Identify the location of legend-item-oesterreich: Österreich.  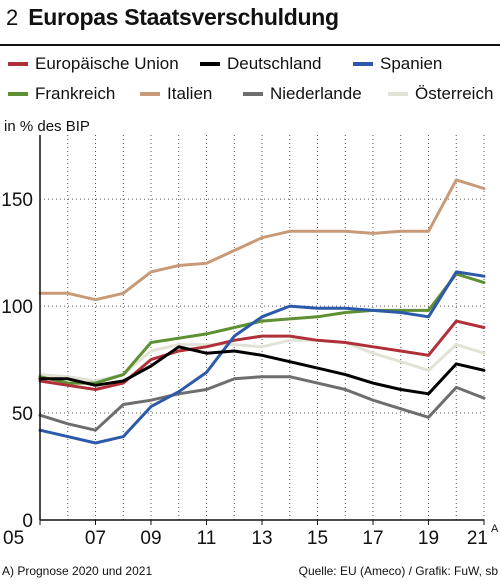
(440, 94).